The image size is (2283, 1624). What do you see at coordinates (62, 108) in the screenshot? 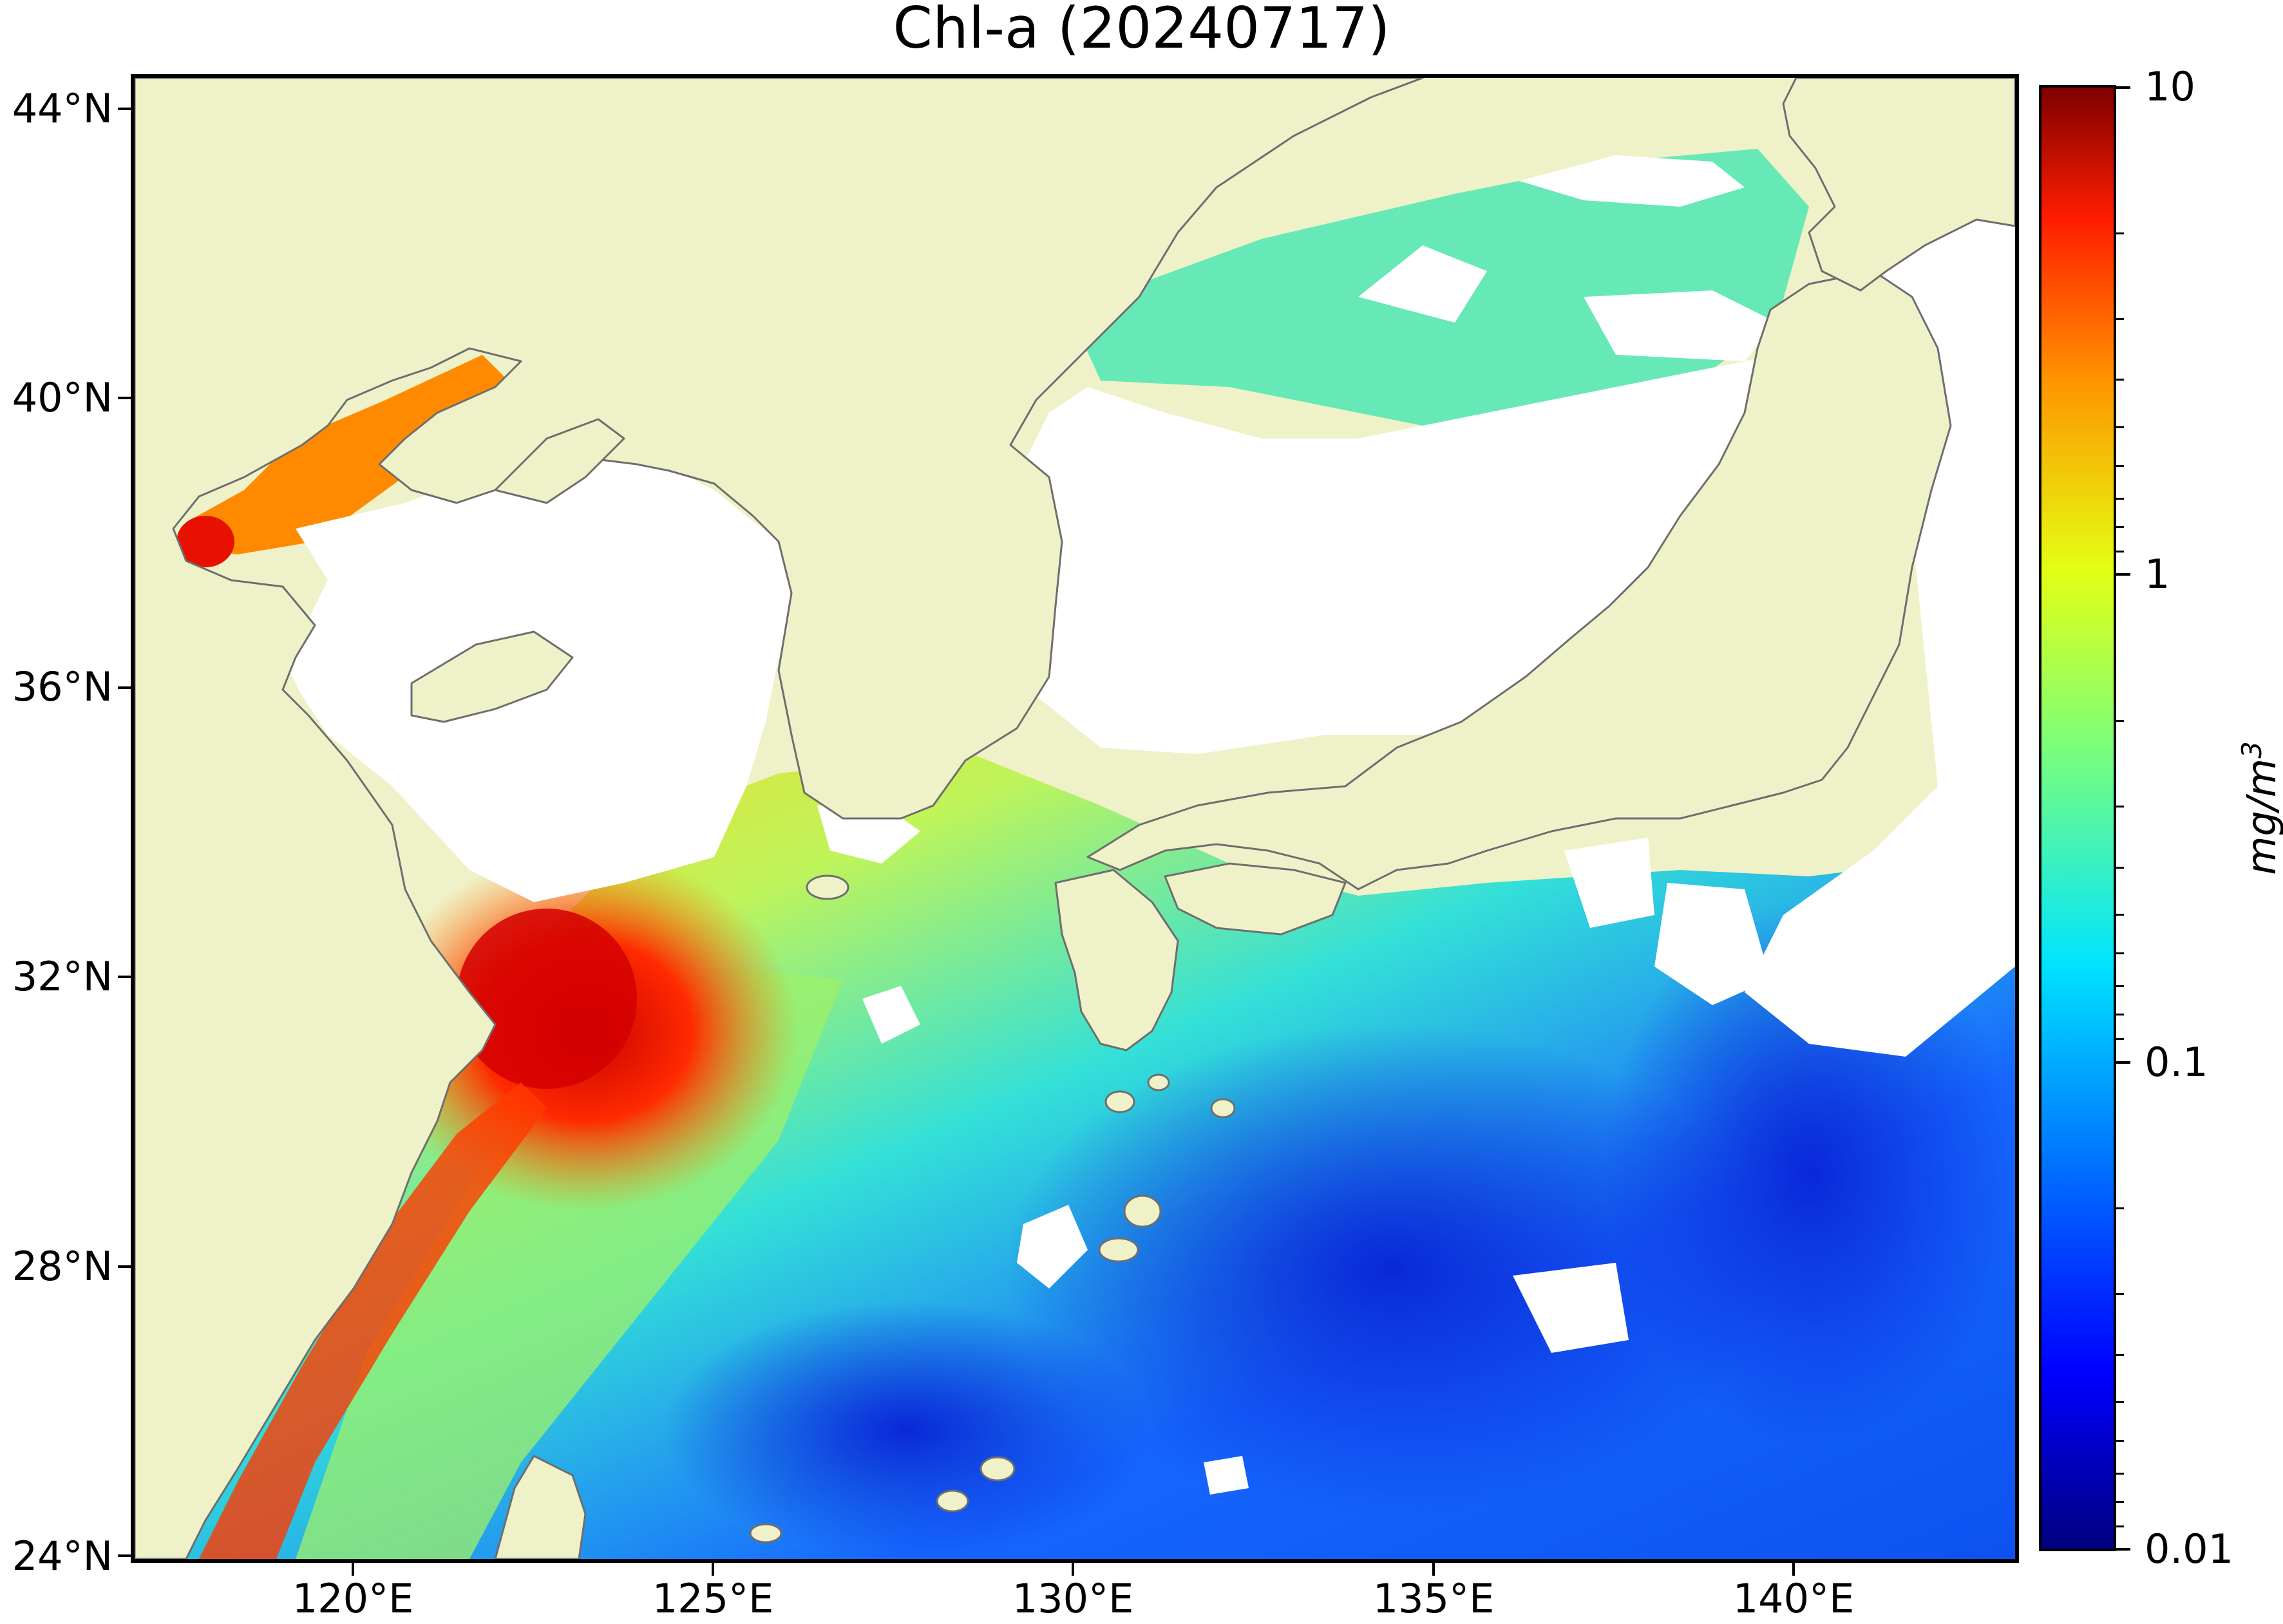
I see `lat-label-44n: 44°N` at bounding box center [62, 108].